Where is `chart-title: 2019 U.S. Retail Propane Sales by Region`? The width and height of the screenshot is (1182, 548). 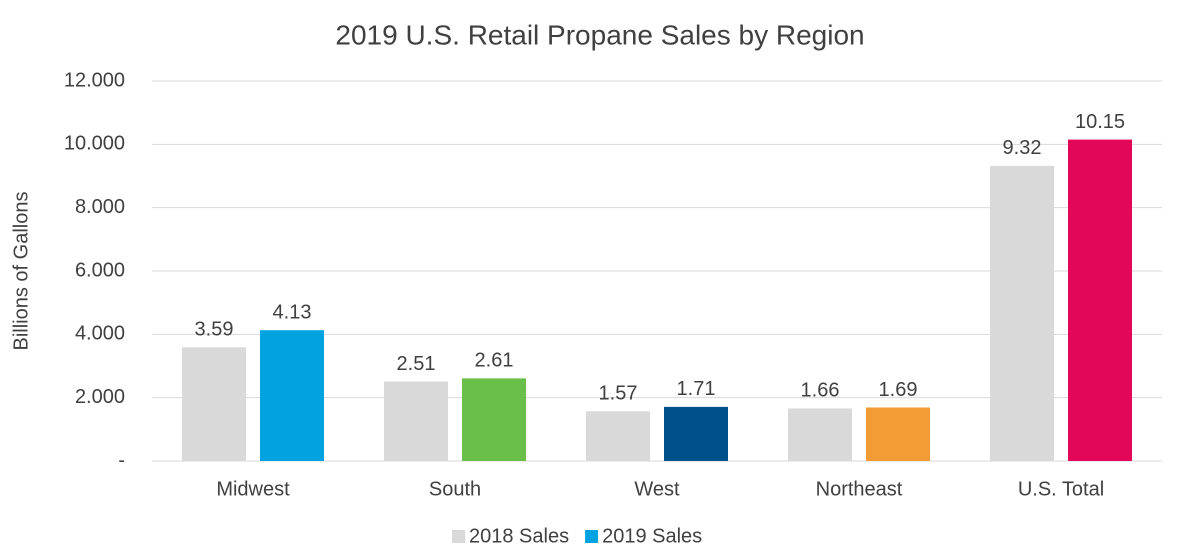
chart-title: 2019 U.S. Retail Propane Sales by Region is located at coordinates (599, 34).